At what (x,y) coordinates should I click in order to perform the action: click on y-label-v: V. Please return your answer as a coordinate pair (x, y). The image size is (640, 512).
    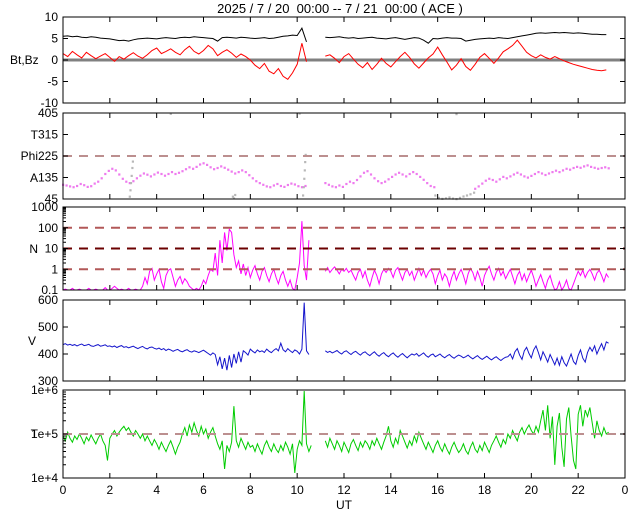
    Looking at the image, I should click on (32, 341).